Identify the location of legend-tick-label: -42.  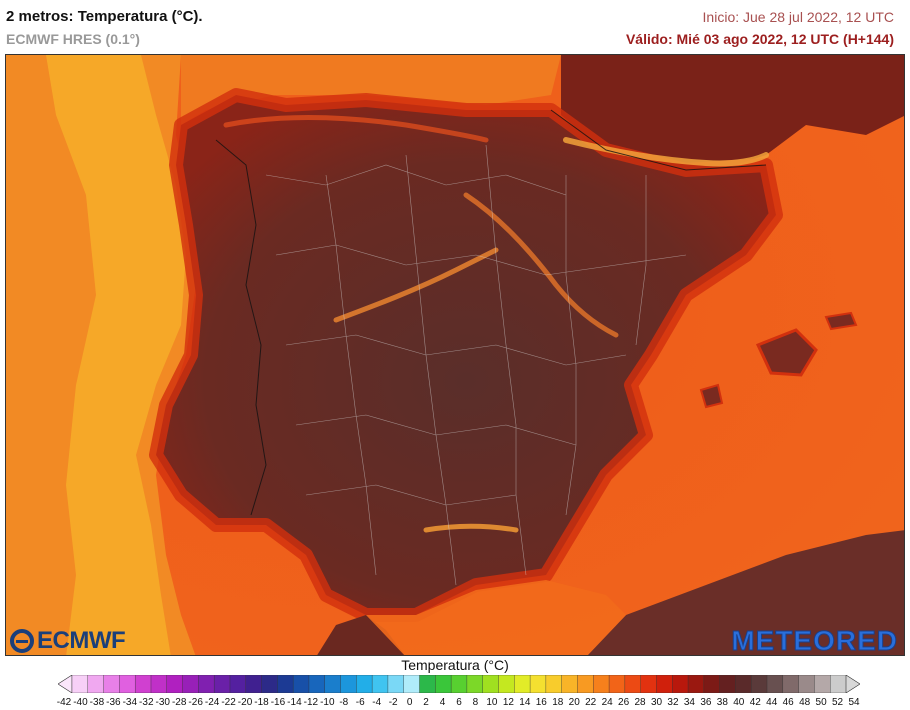
(64, 702).